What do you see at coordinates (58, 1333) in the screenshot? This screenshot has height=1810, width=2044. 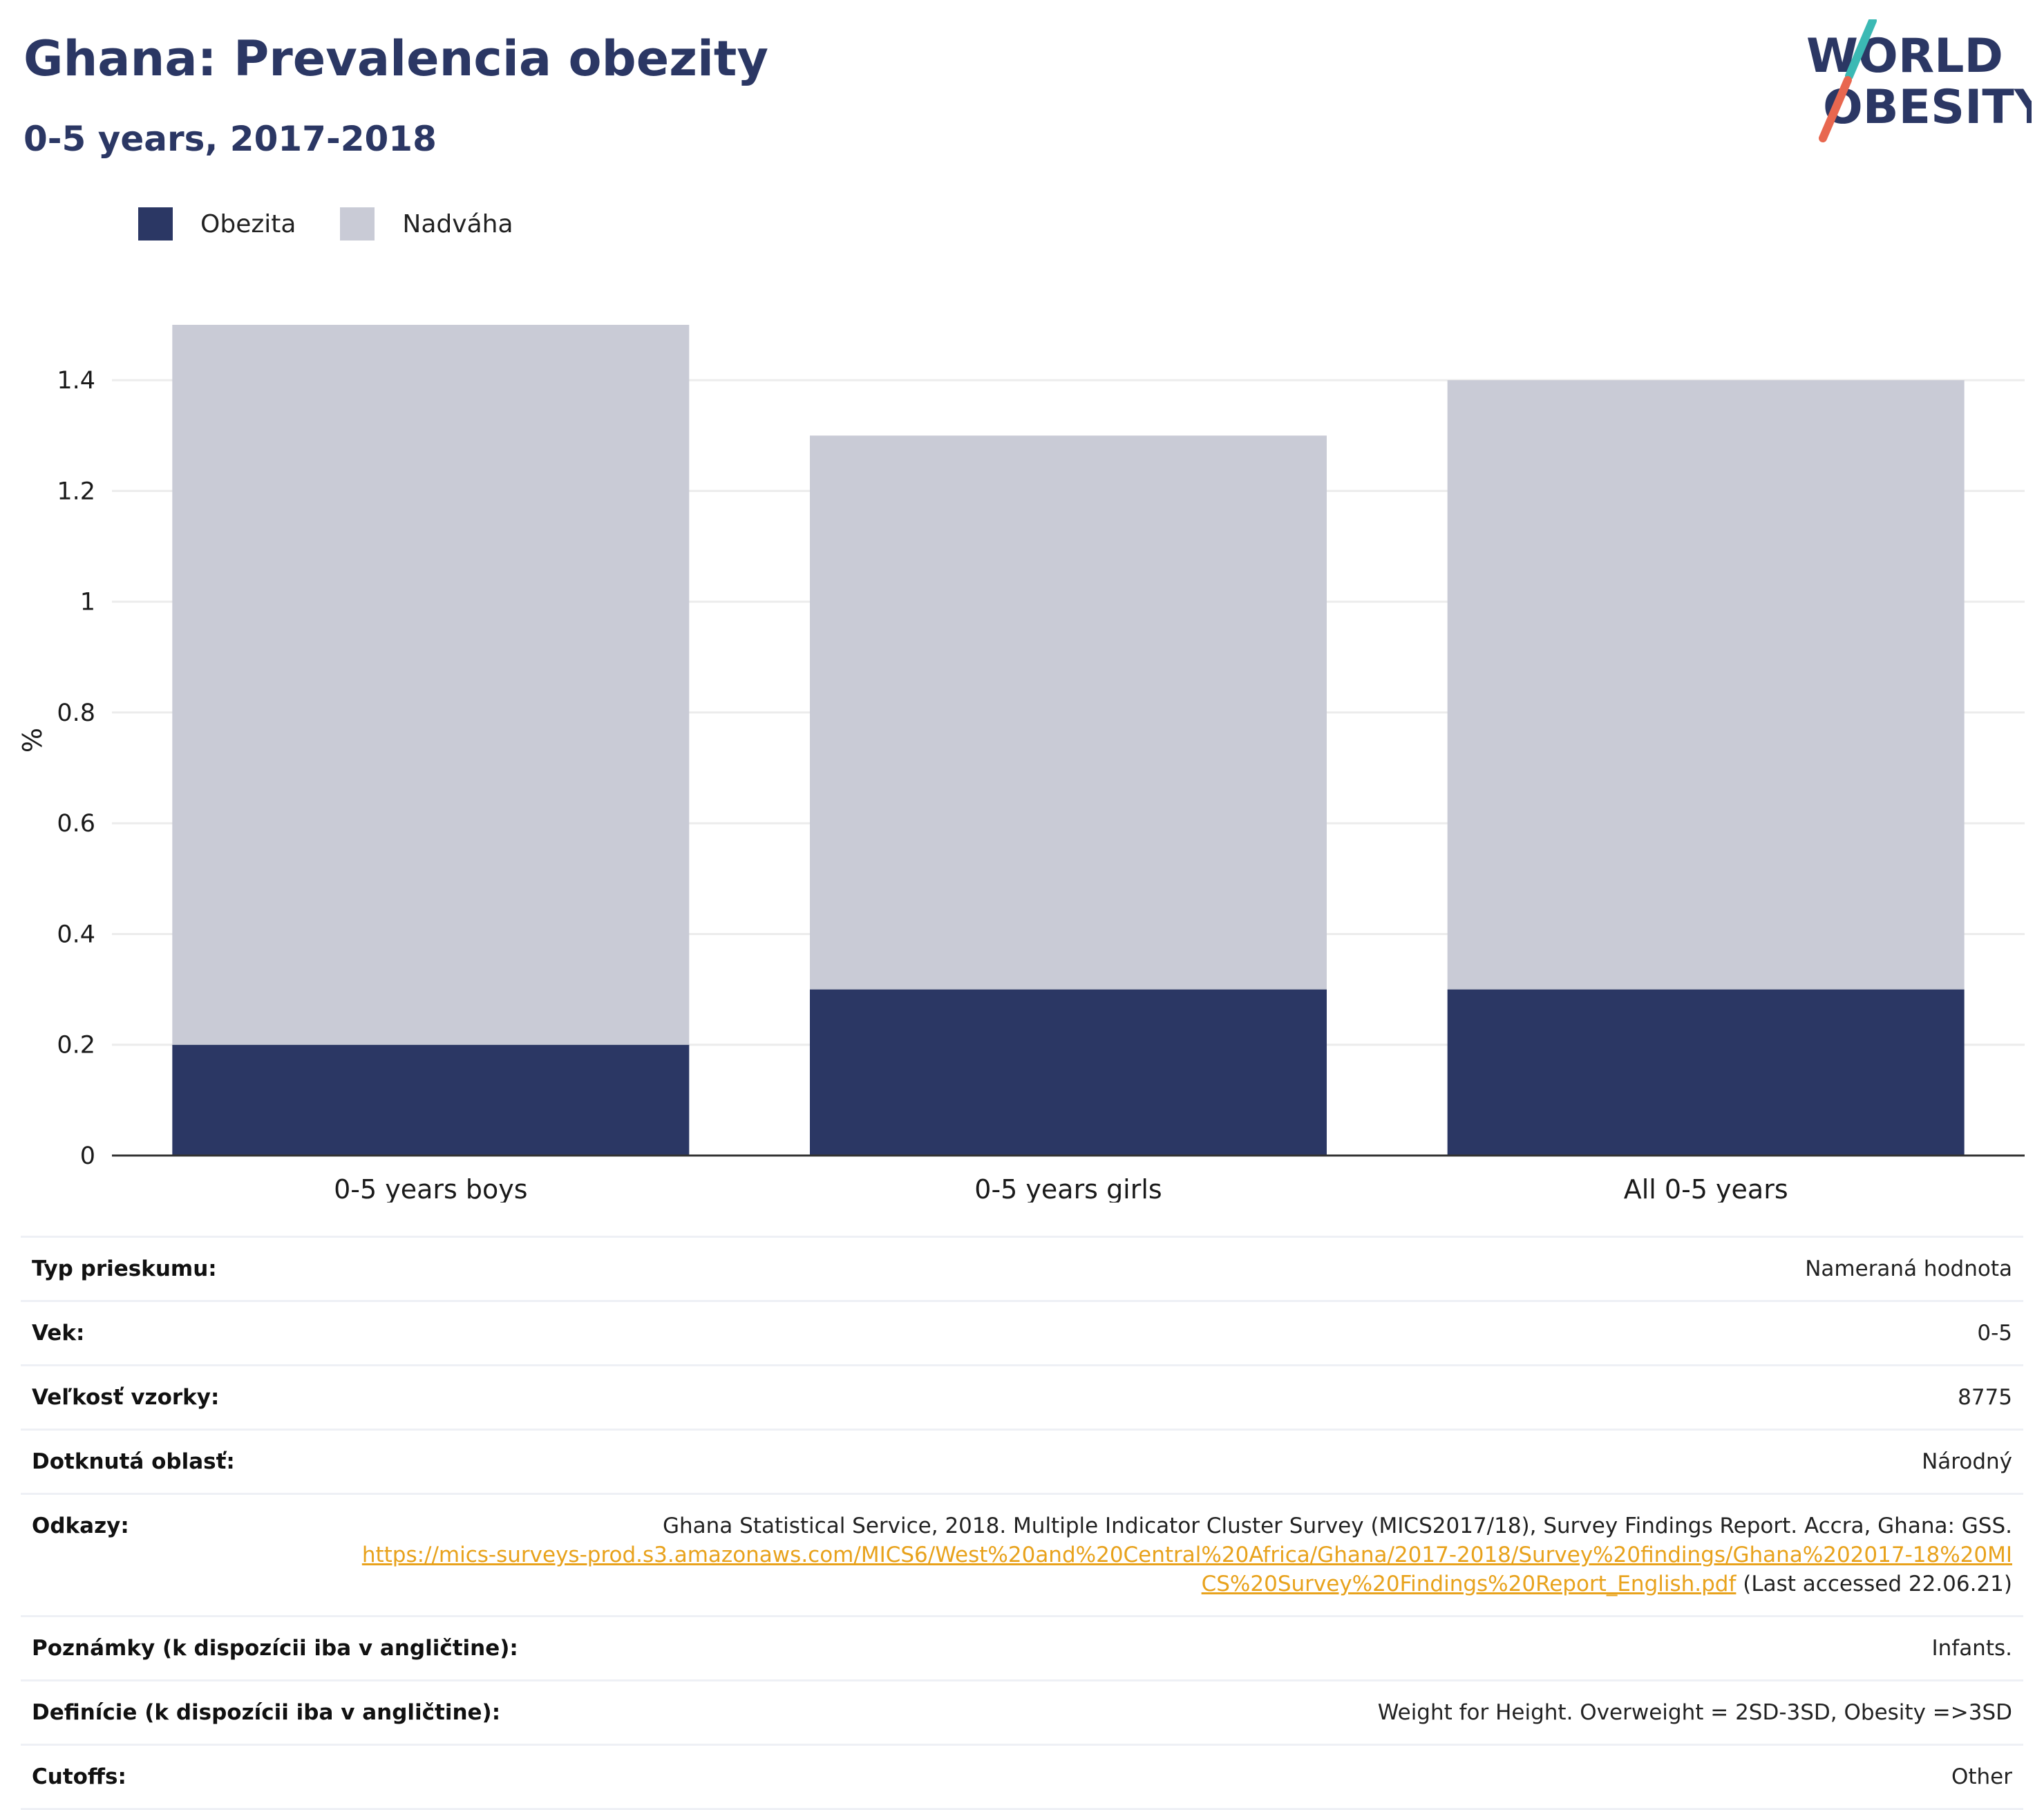 I see `meta-label: Vek:` at bounding box center [58, 1333].